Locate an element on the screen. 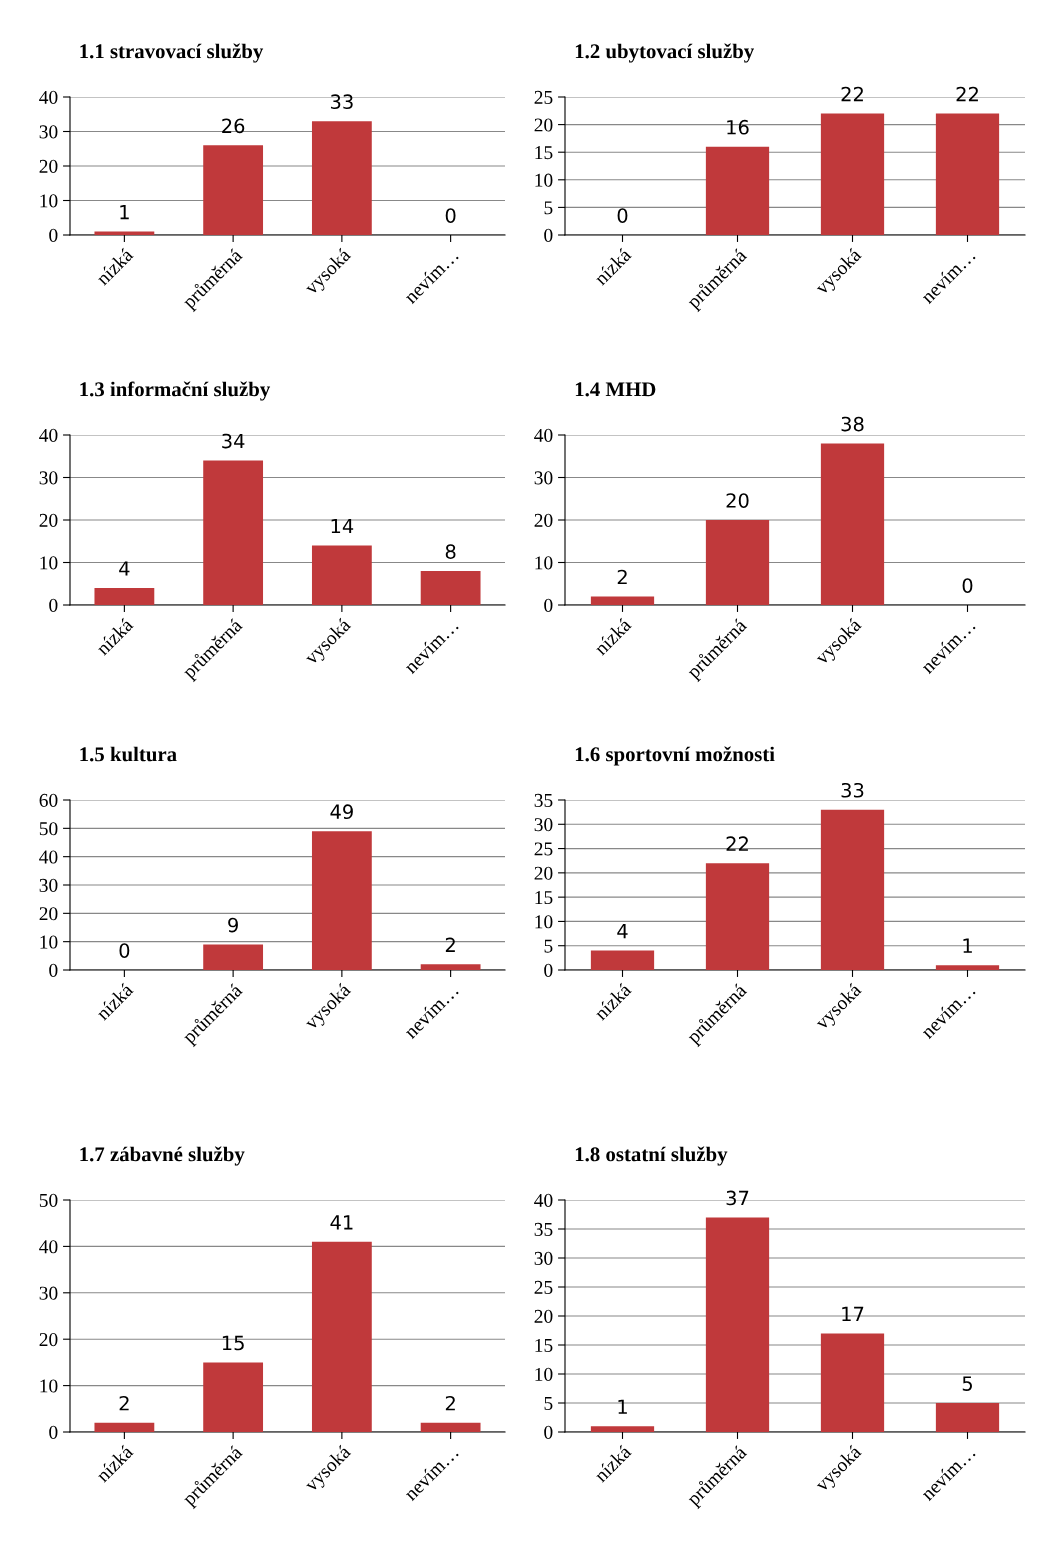 This screenshot has height=1550, width=1040. data-label: 26 is located at coordinates (233, 126).